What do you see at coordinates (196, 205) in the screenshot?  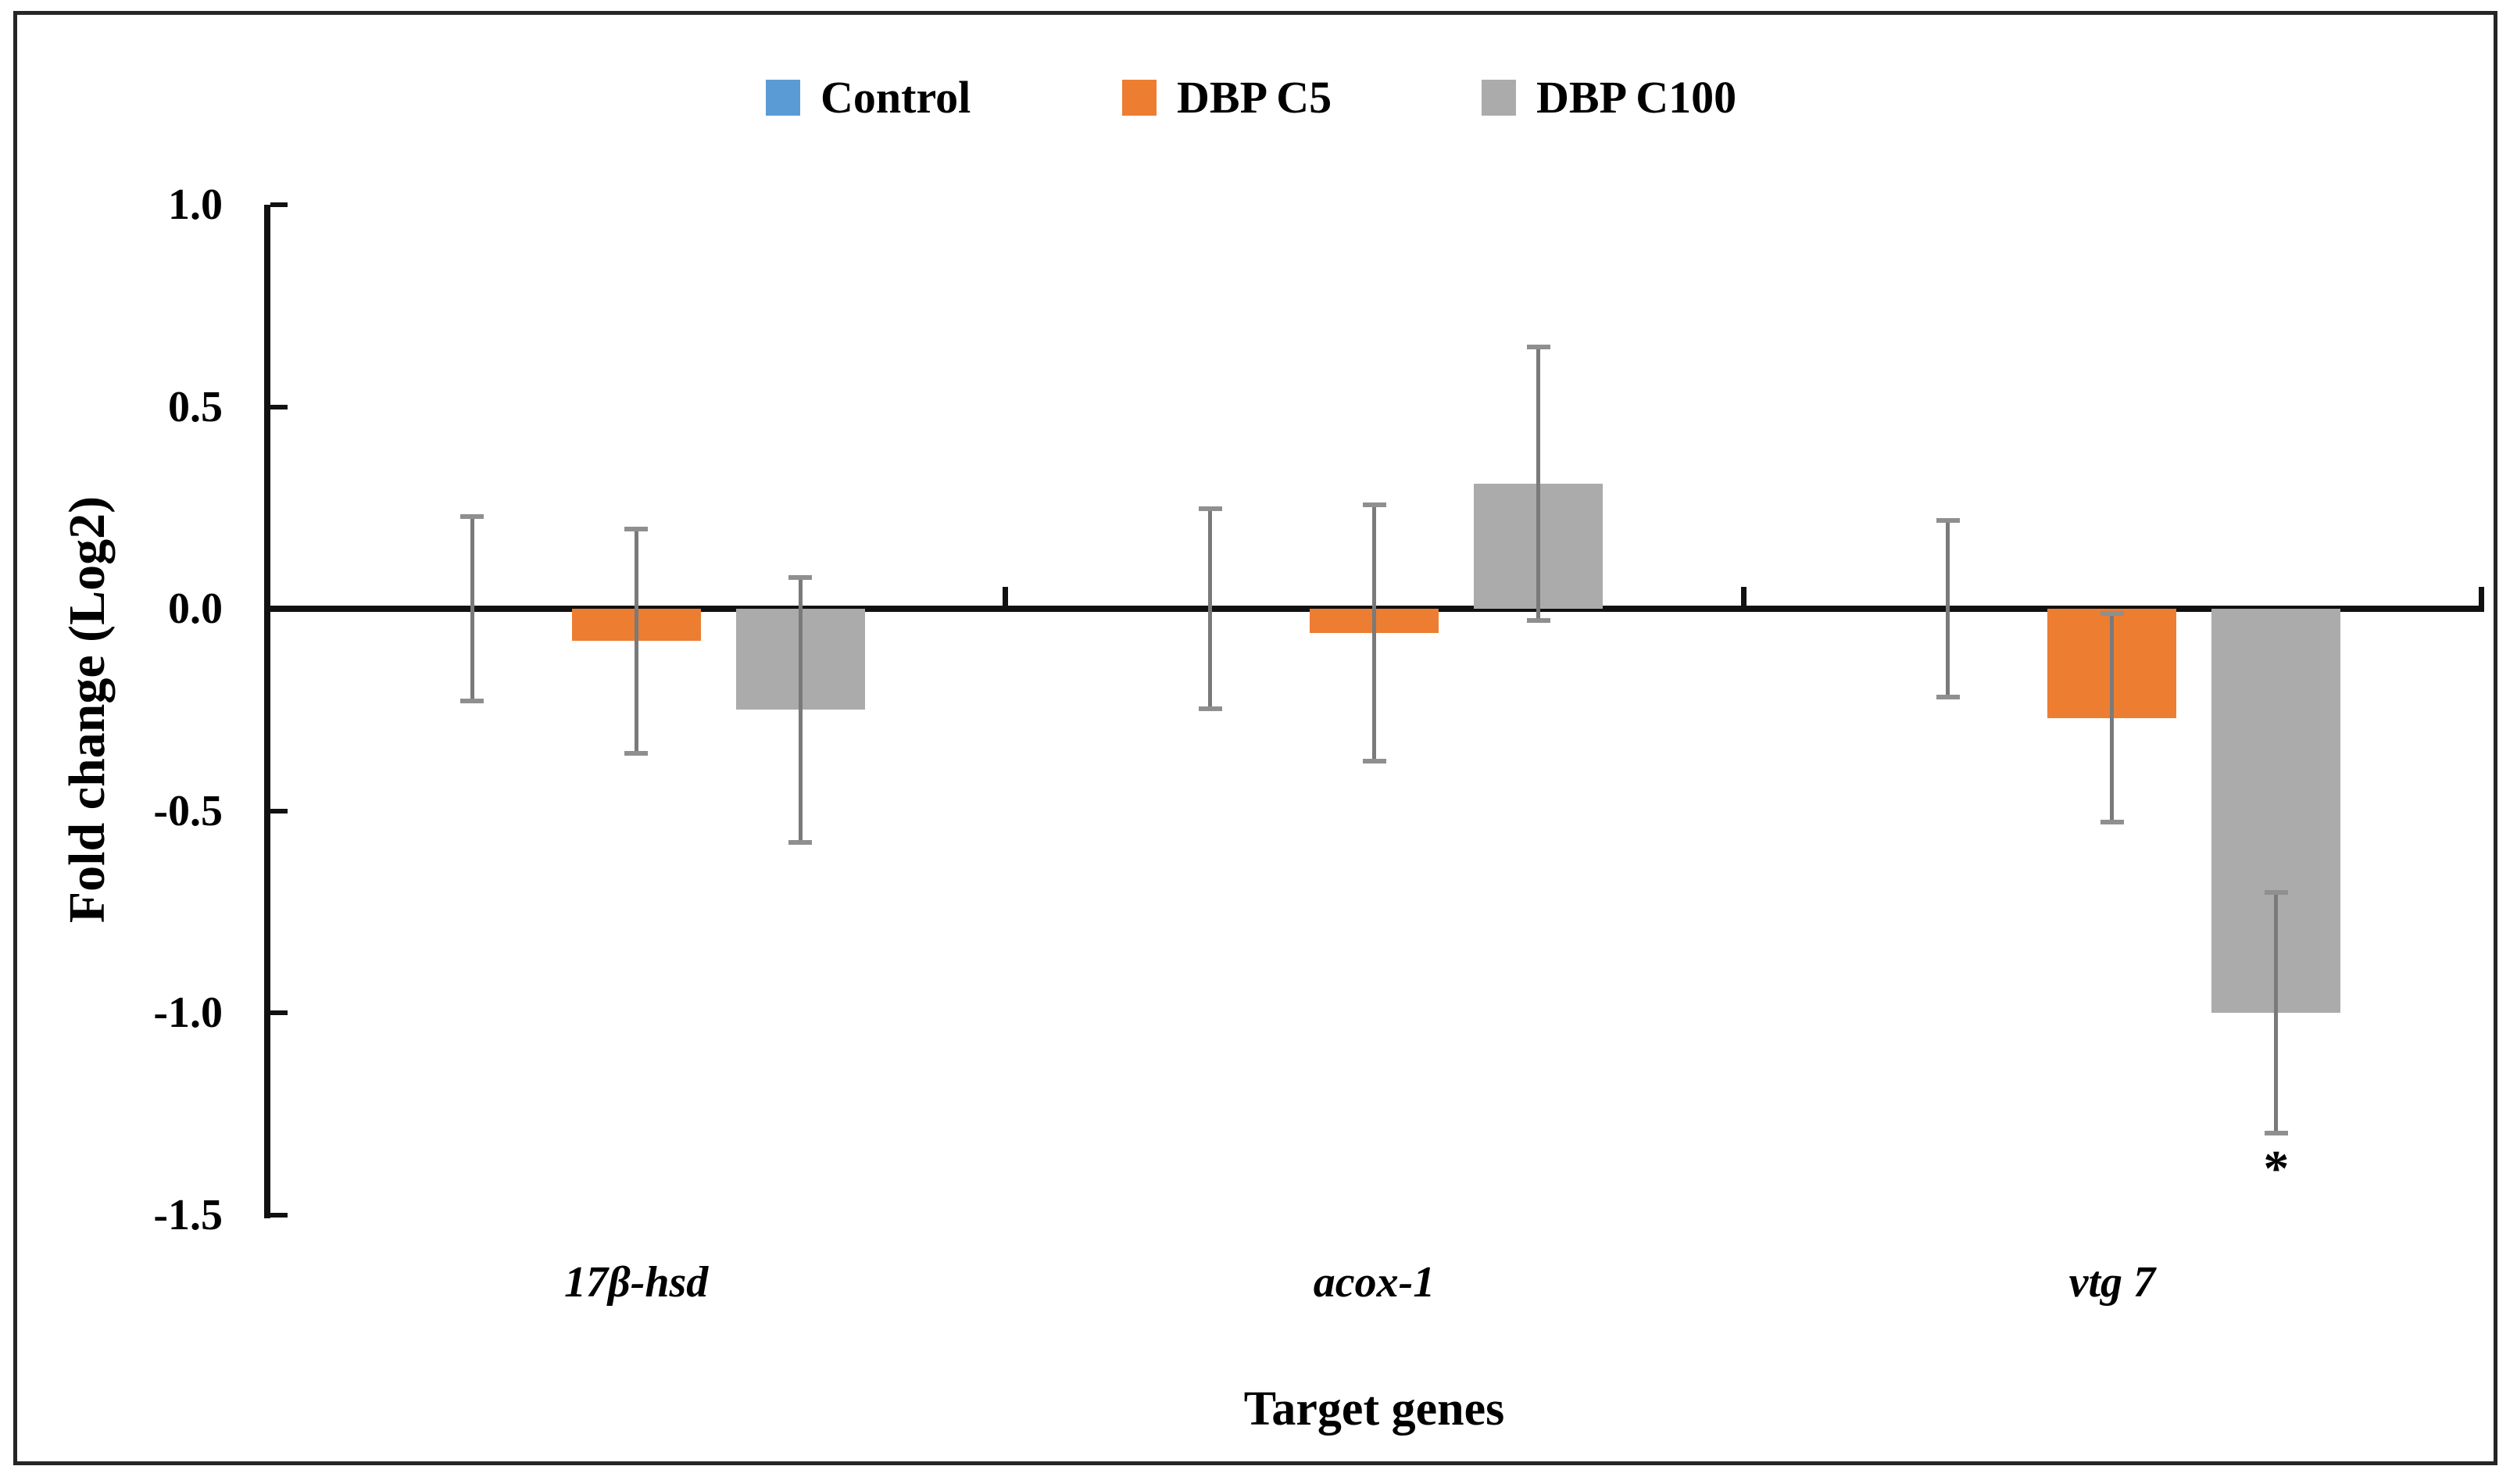 I see `y-tick-label: 1.0` at bounding box center [196, 205].